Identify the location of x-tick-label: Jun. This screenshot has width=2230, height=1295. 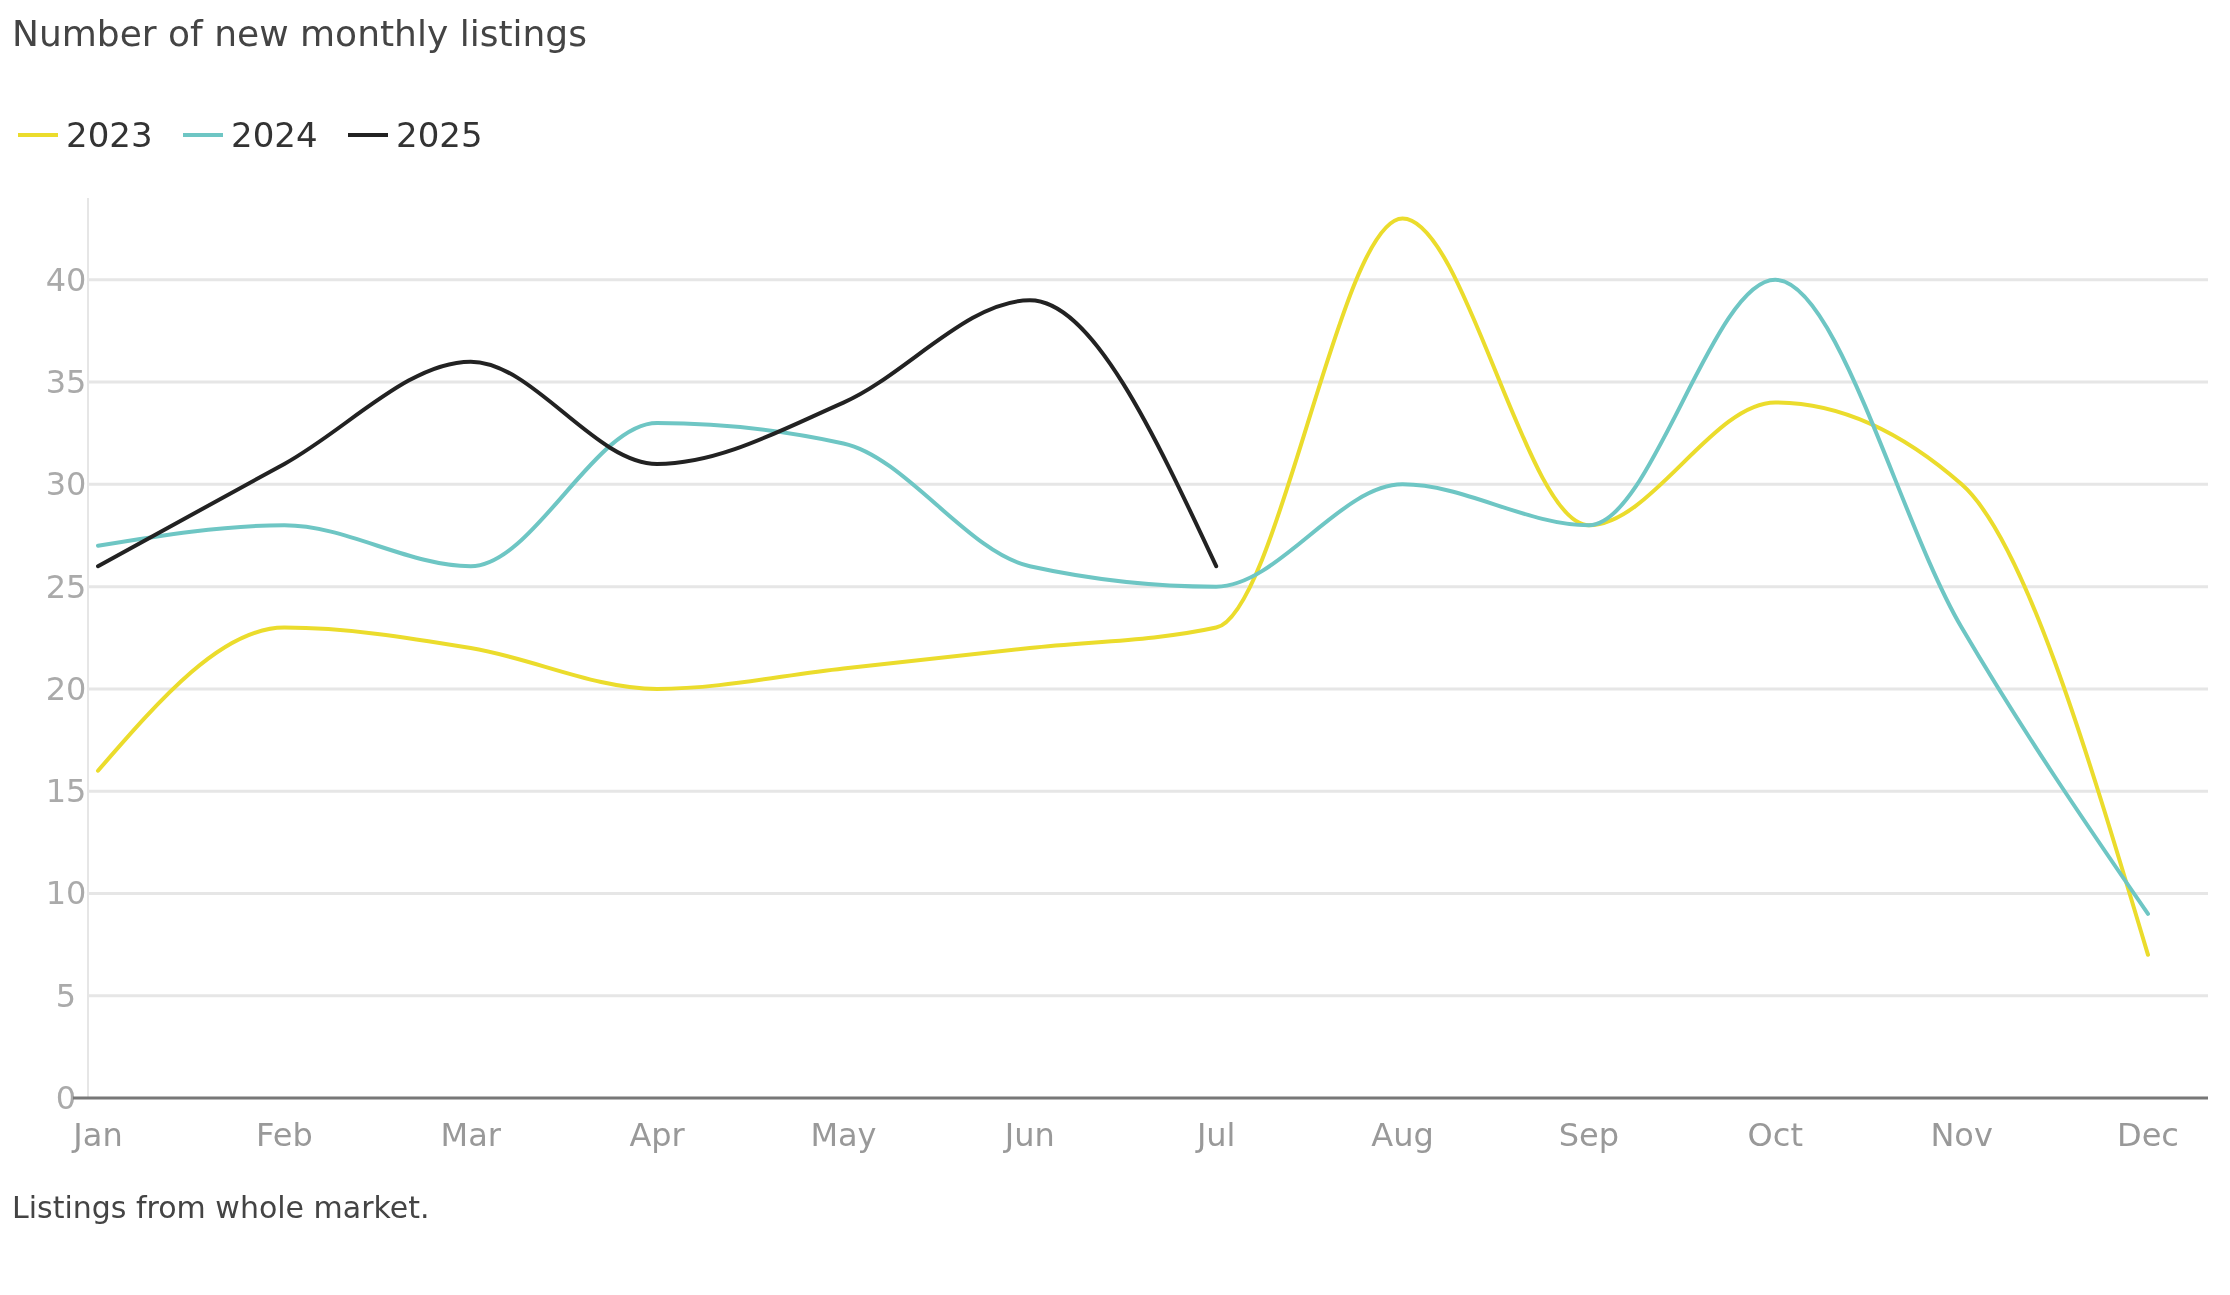
(1028, 1135).